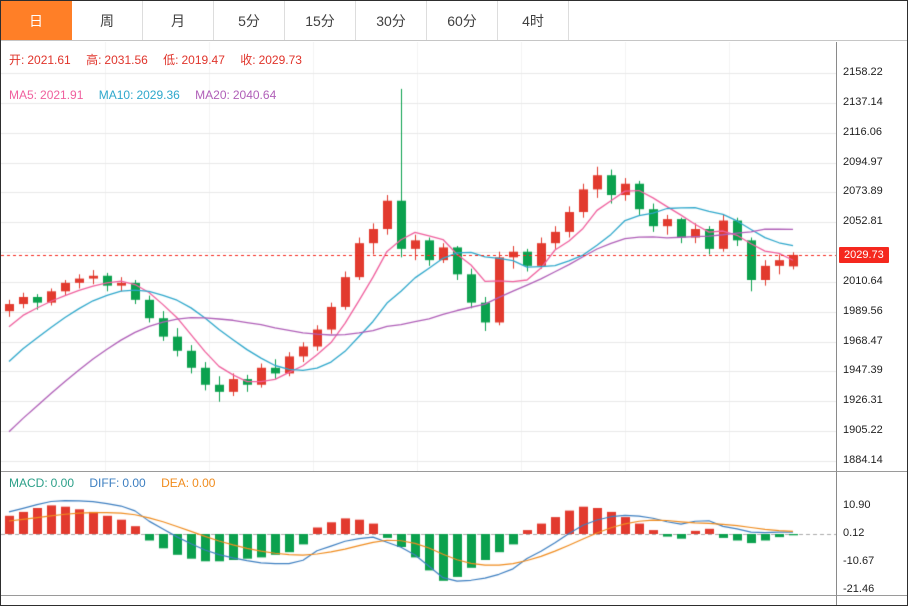 This screenshot has width=908, height=606. I want to click on price-axis-label: 1947.39, so click(863, 370).